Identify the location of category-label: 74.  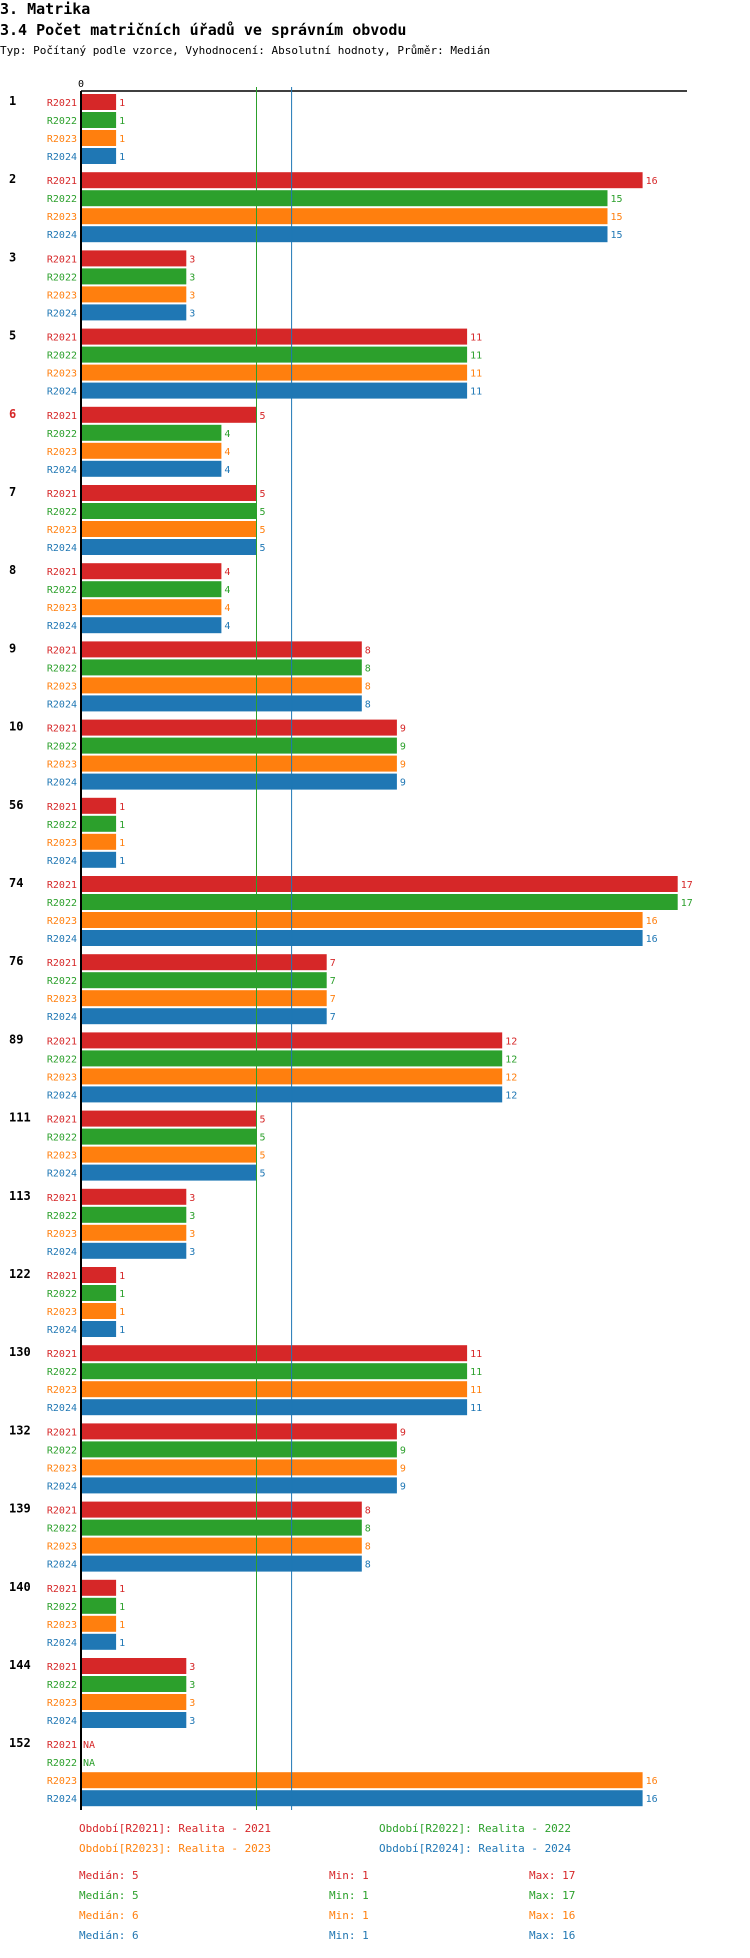
(16, 883).